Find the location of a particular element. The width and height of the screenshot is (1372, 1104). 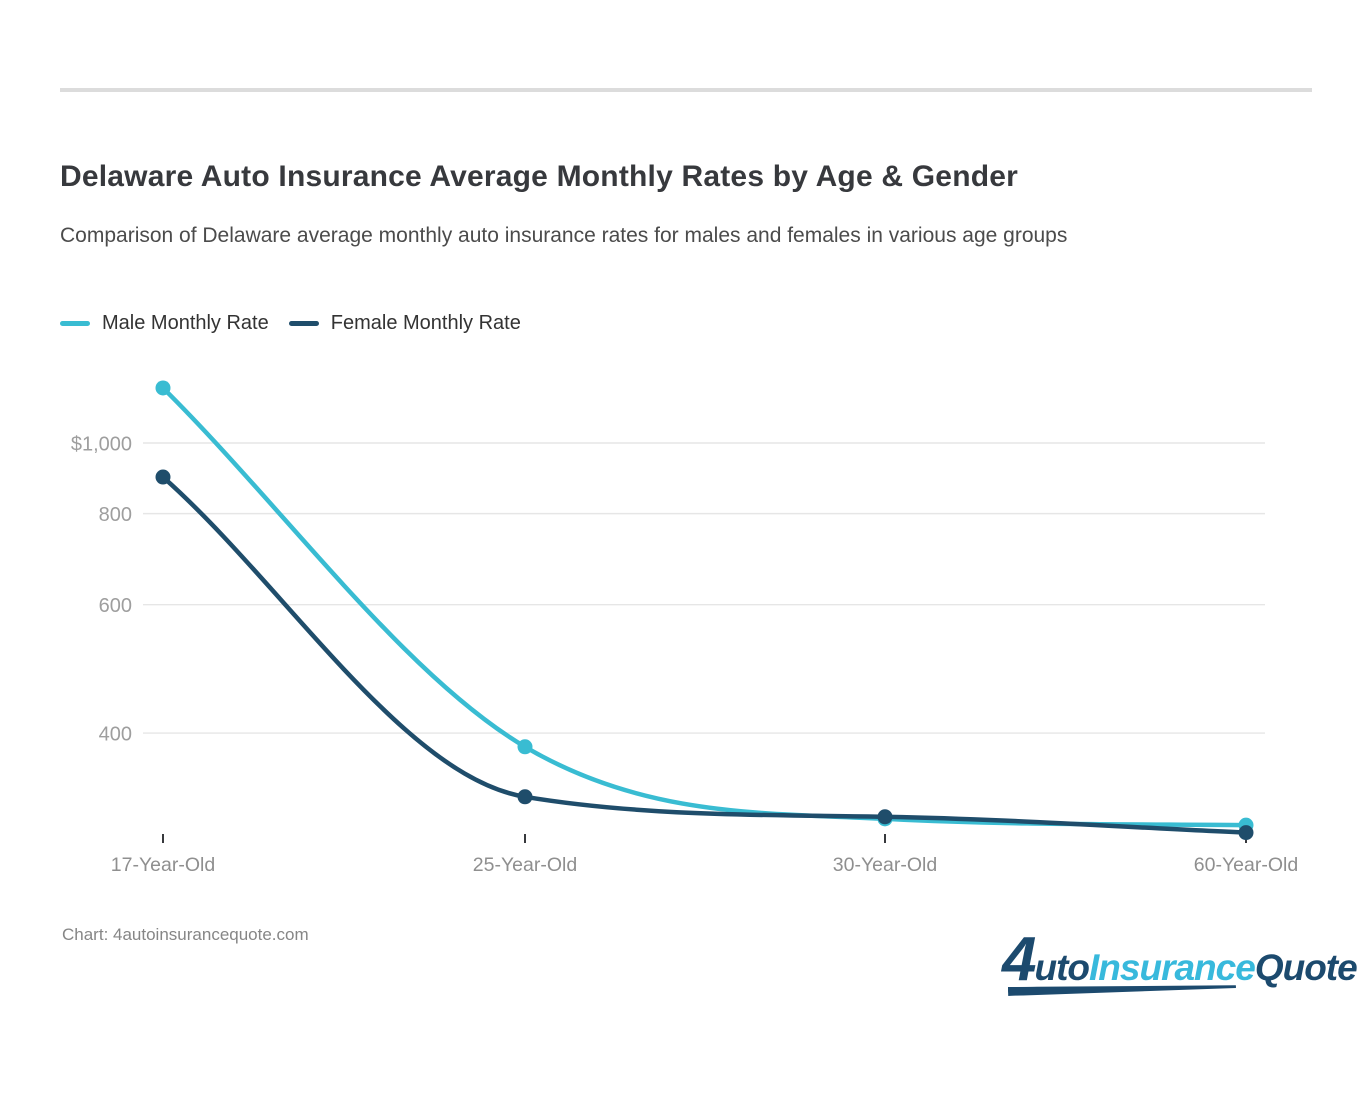

legend-item-female: Female Monthly Rate is located at coordinates (404, 323).